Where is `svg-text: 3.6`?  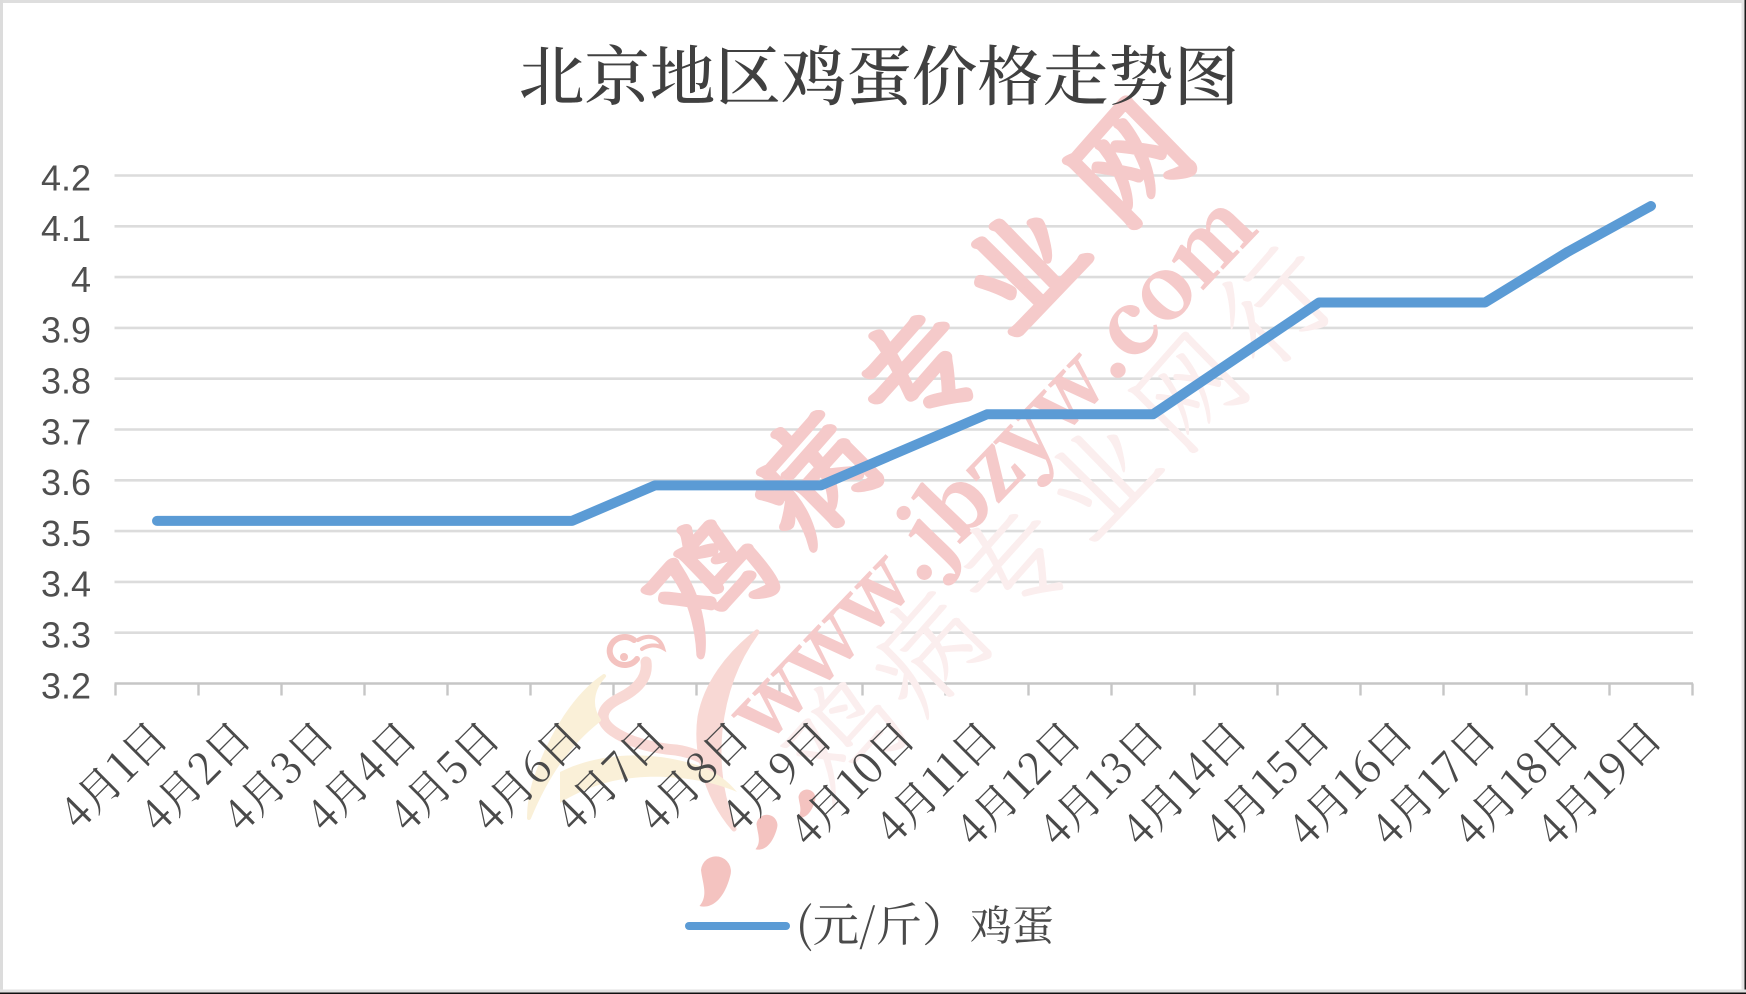
svg-text: 3.6 is located at coordinates (66, 482).